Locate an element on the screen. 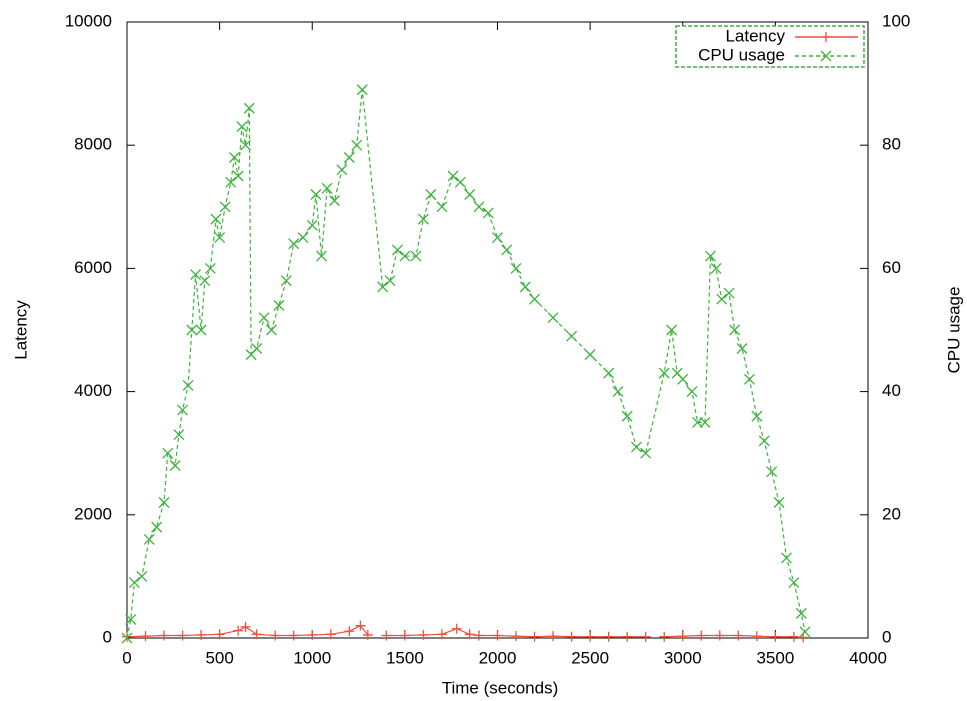  x-axis-title: Time (seconds) is located at coordinates (500, 687).